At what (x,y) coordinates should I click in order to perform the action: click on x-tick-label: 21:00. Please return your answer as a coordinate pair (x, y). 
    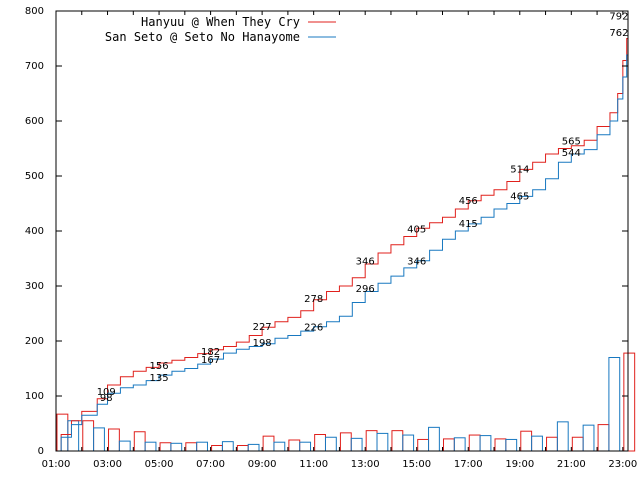
    Looking at the image, I should click on (571, 464).